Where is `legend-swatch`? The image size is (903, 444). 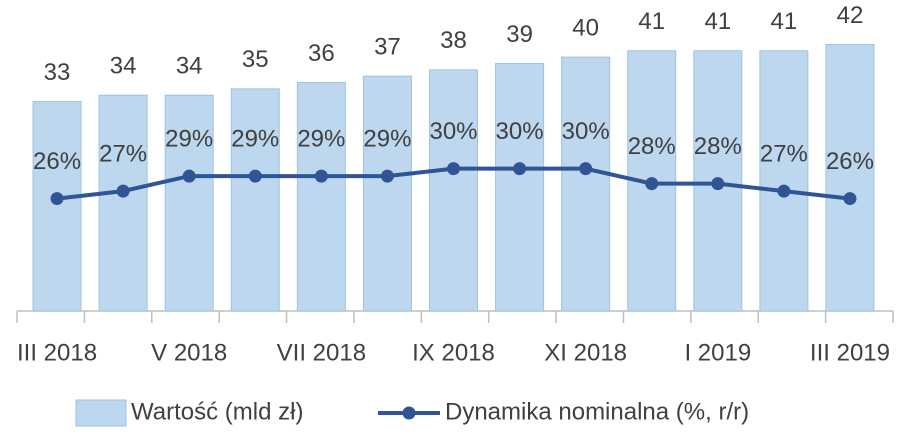 legend-swatch is located at coordinates (101, 413).